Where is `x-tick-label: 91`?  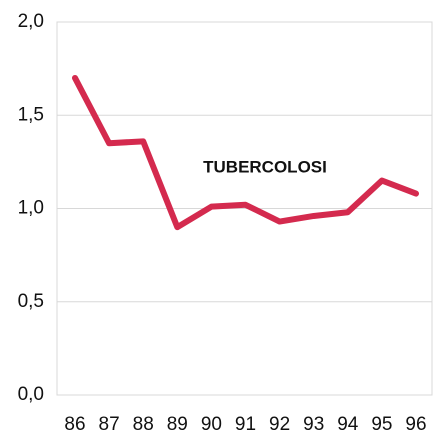
x-tick-label: 91 is located at coordinates (245, 424).